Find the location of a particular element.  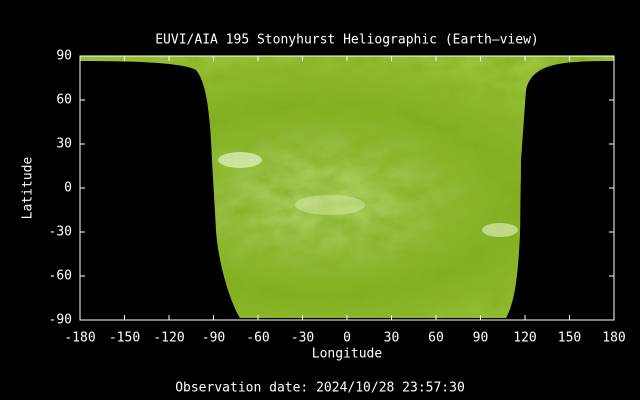

y-tick-label: -60 is located at coordinates (60, 276).